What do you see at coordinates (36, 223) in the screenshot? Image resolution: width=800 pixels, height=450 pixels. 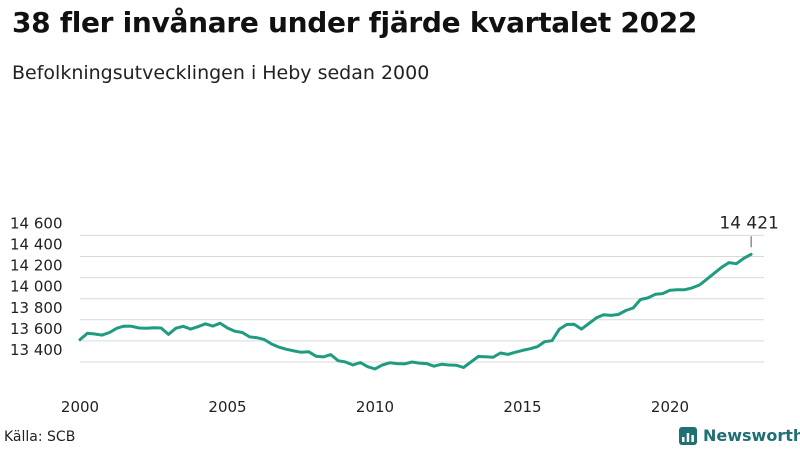 I see `y-tick-label: 14 600` at bounding box center [36, 223].